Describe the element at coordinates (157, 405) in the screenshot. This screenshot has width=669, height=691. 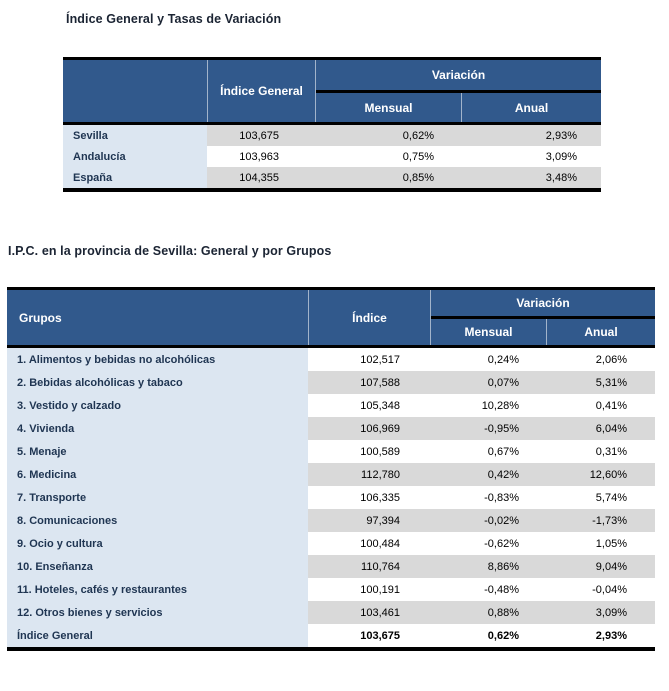
I see `row-label: 3. Vestido y calzado` at that location.